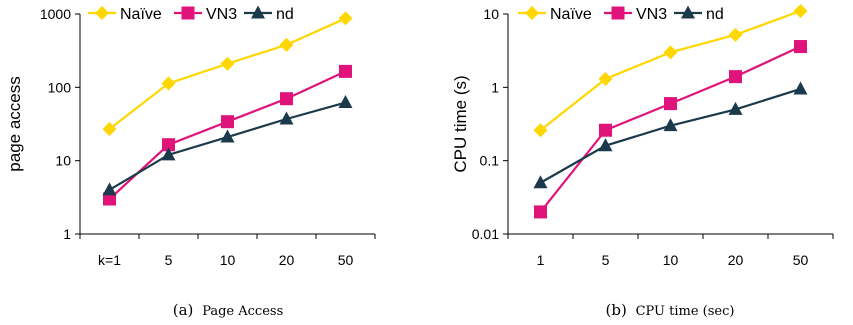  Describe the element at coordinates (485, 234) in the screenshot. I see `y-tick-label: 0.01` at that location.